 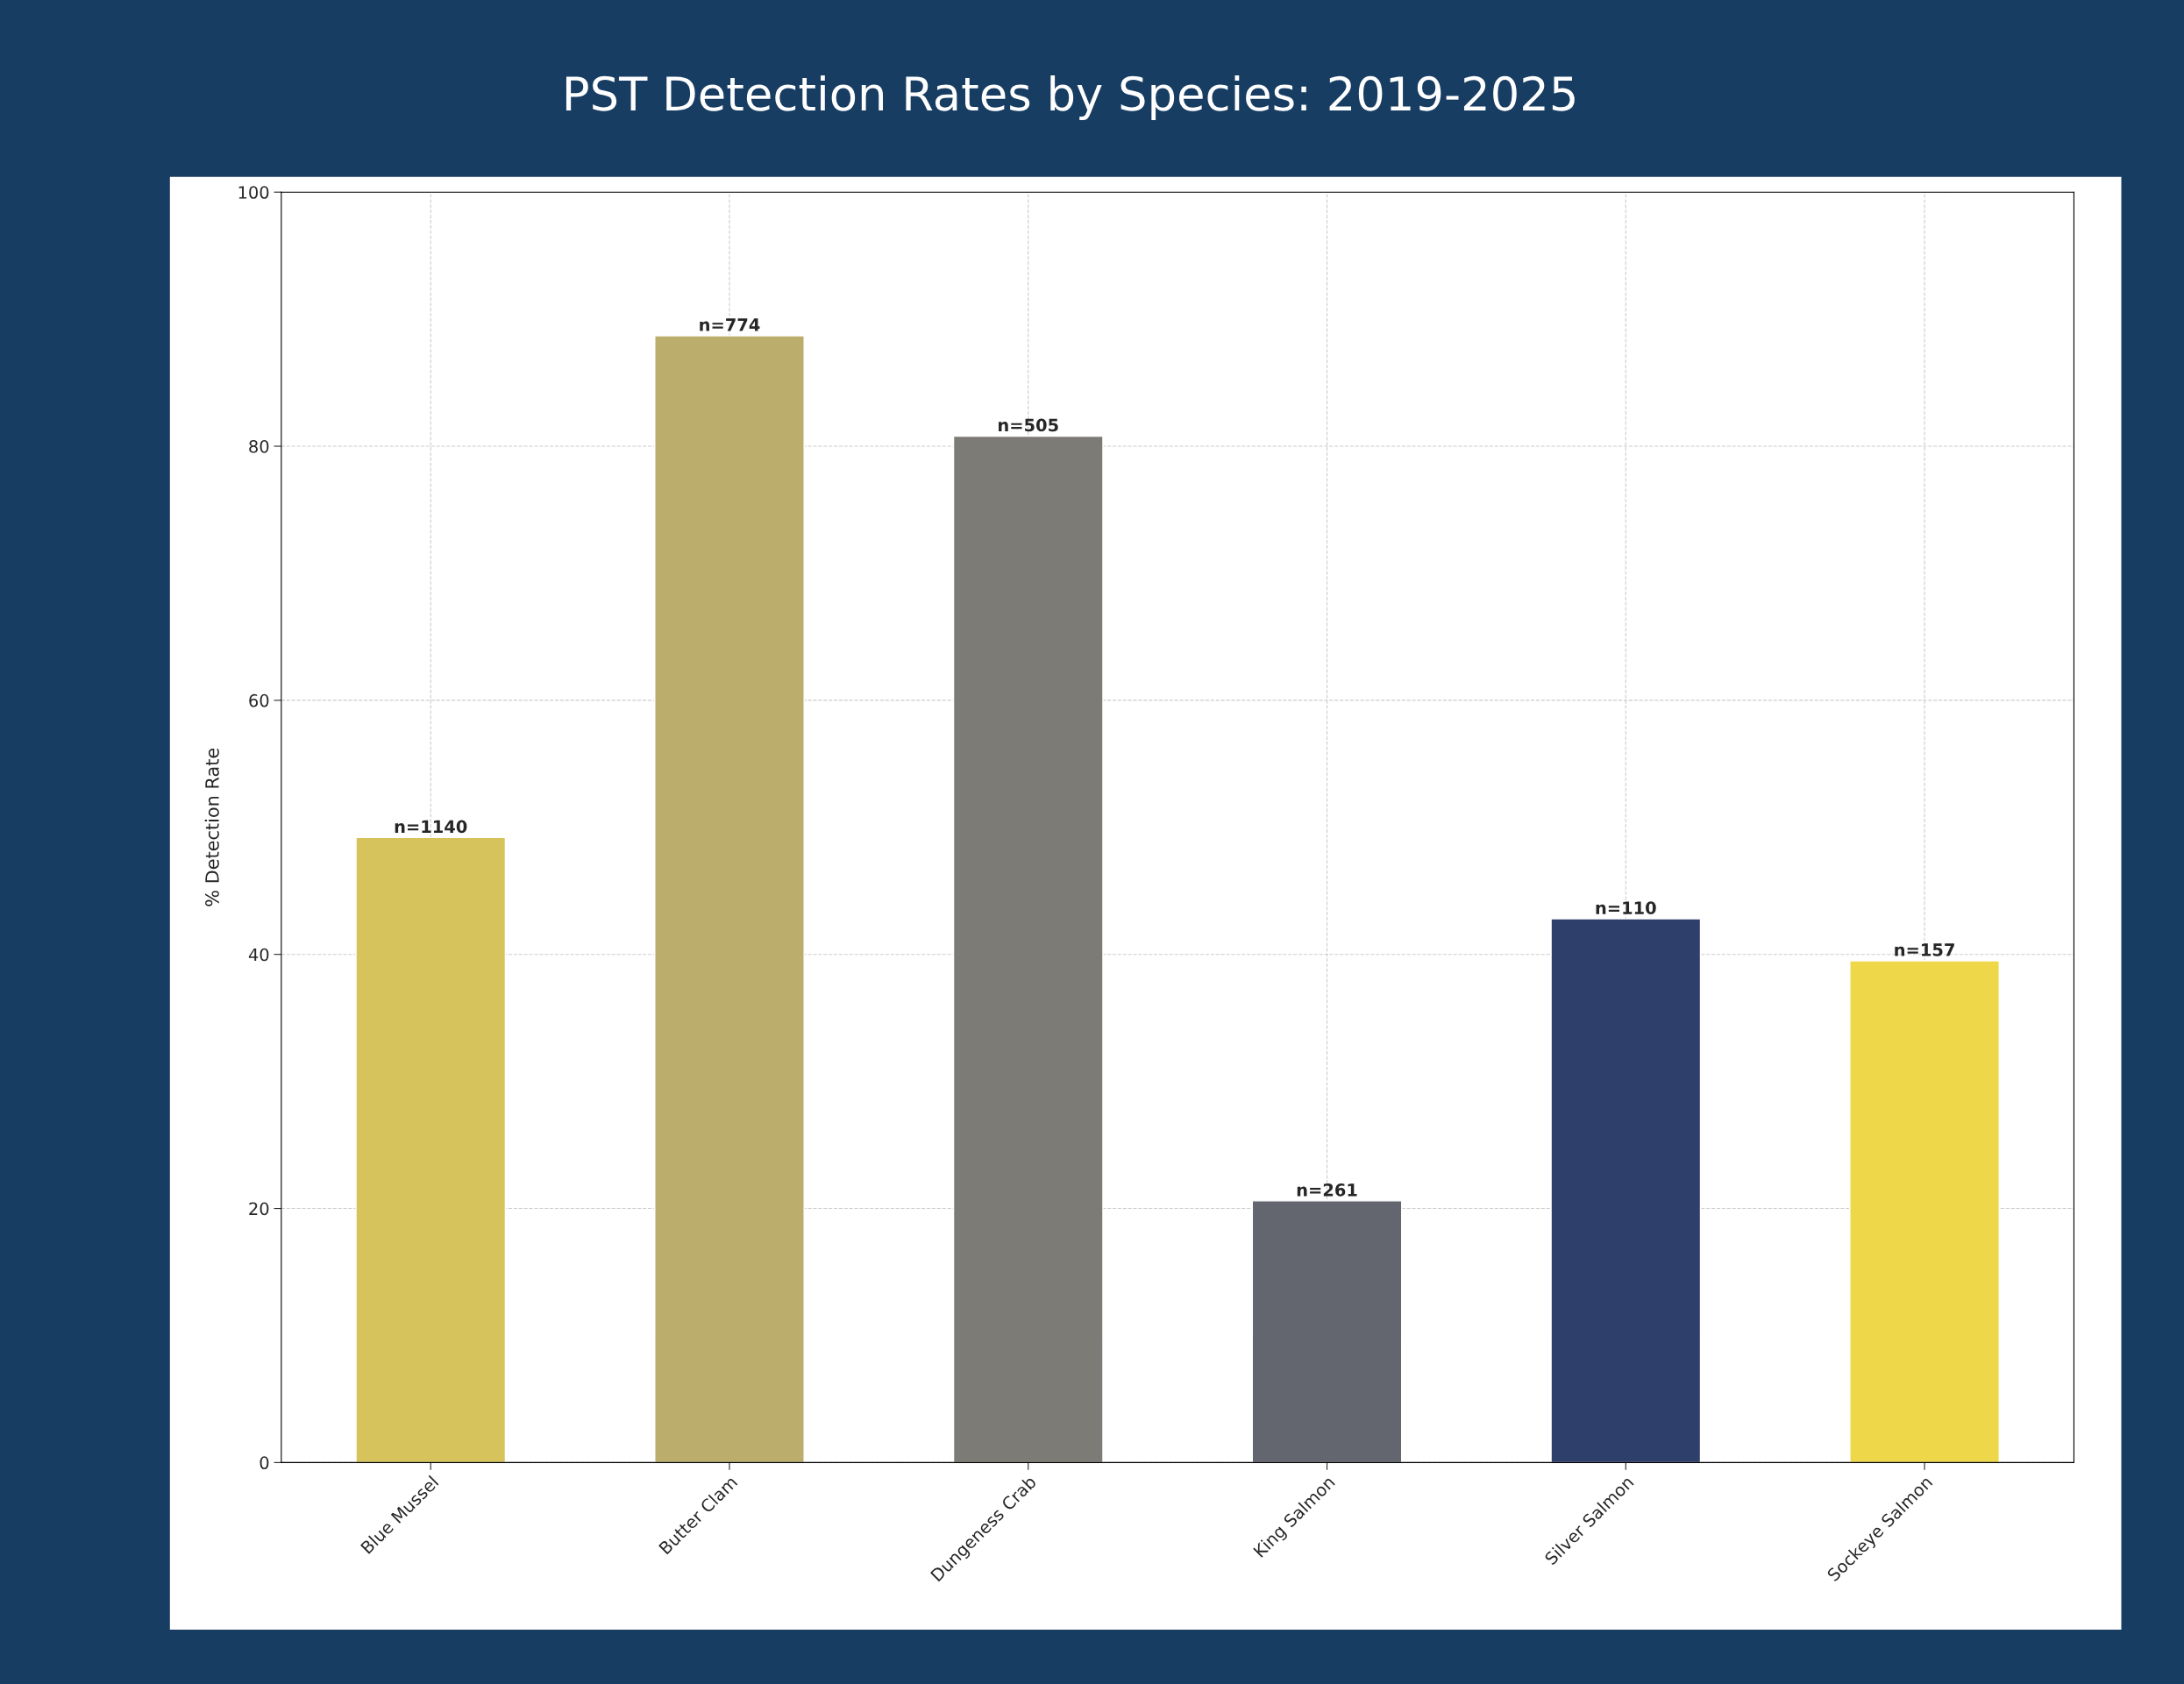 I want to click on y-tick-label: 100, so click(x=253, y=193).